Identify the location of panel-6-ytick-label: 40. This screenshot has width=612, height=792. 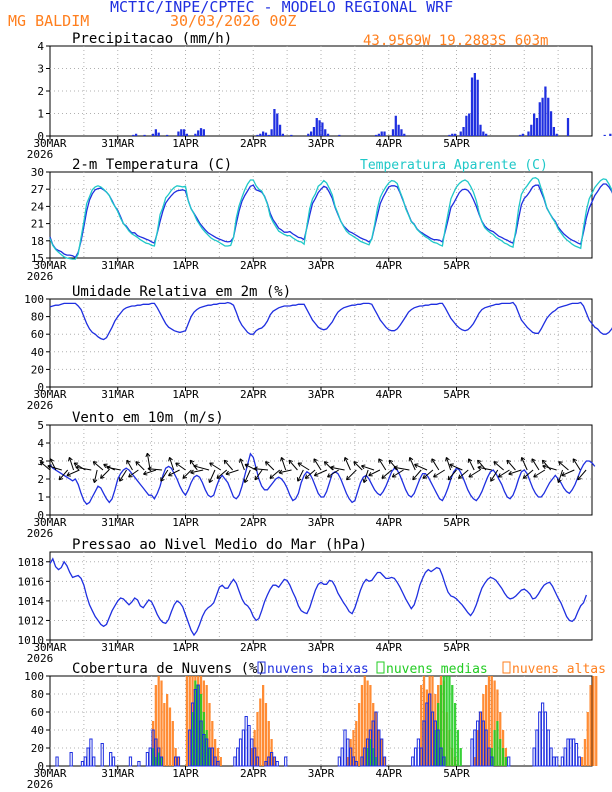
(37, 730).